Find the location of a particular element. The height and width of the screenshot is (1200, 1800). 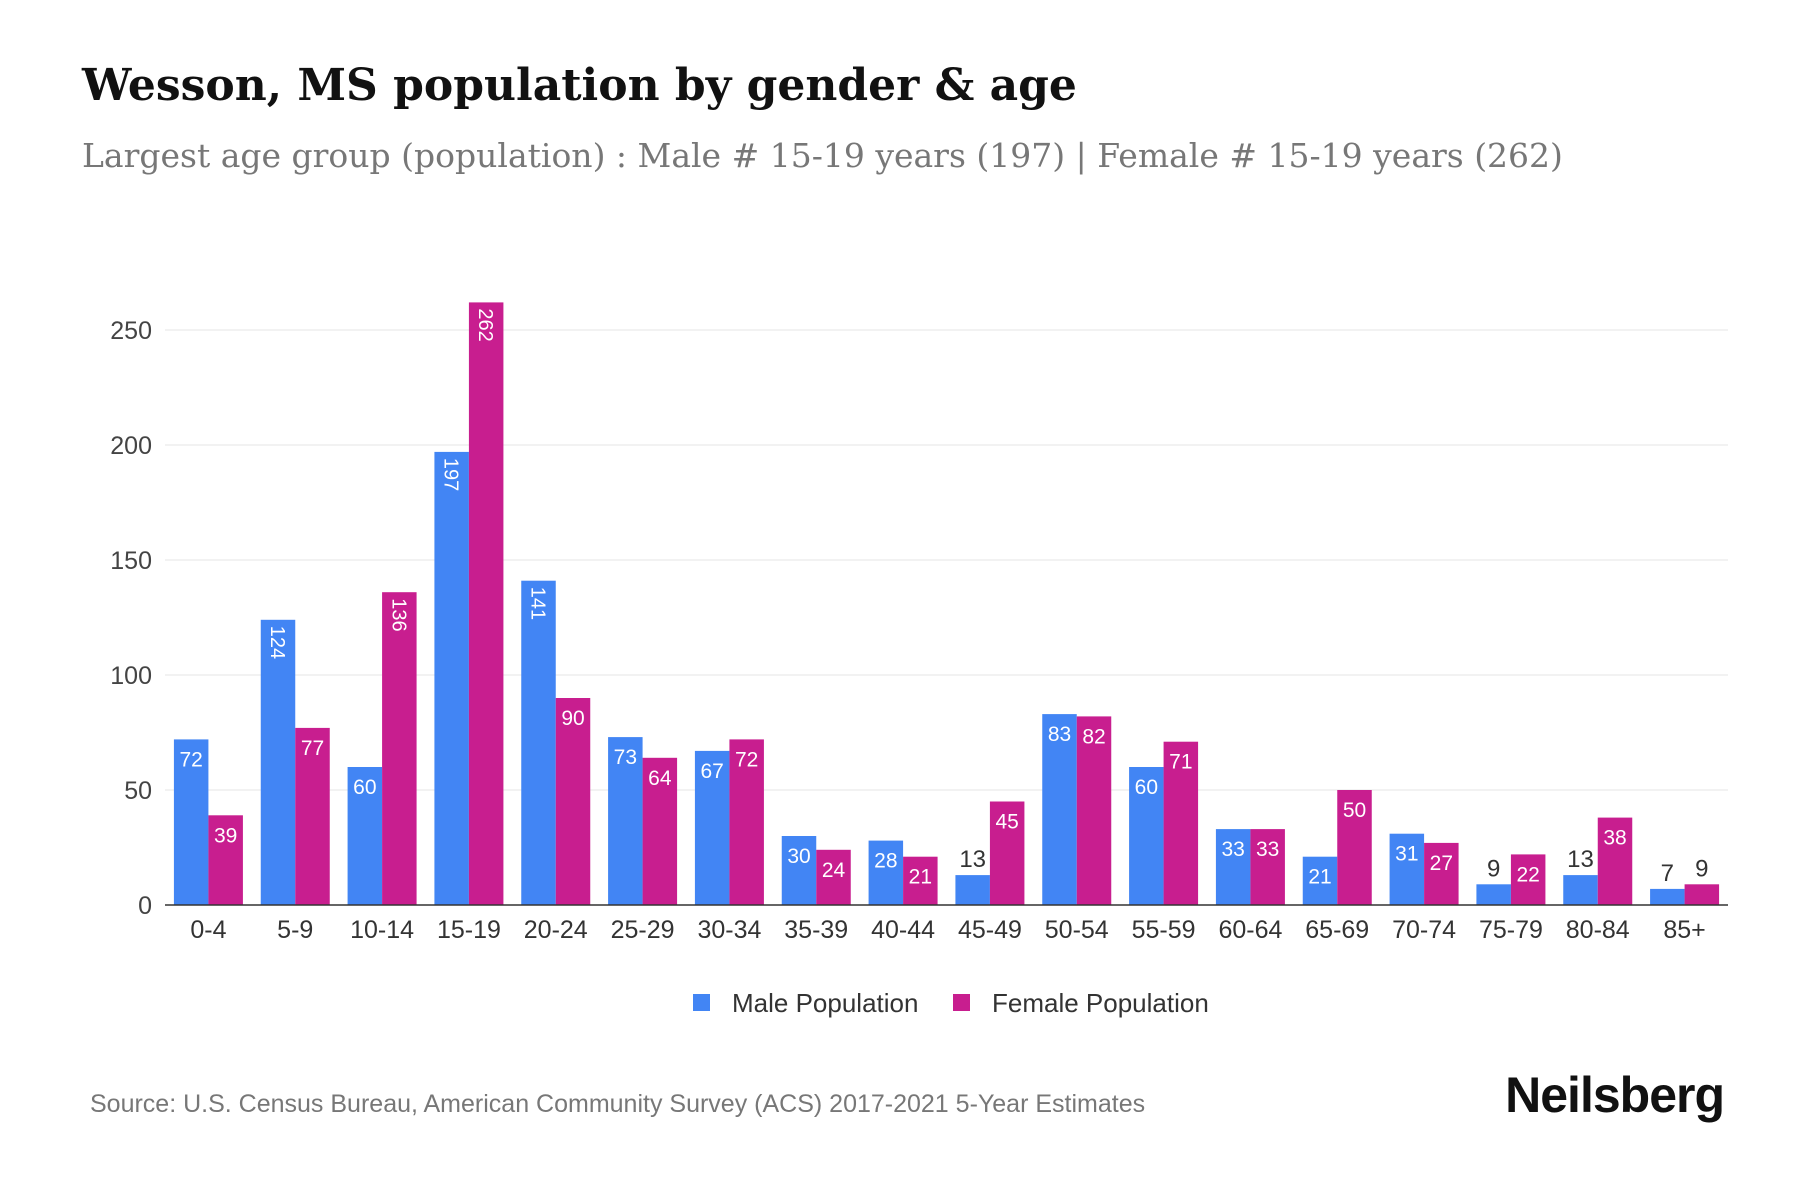

x-tick-label: 75-79 is located at coordinates (1511, 930).